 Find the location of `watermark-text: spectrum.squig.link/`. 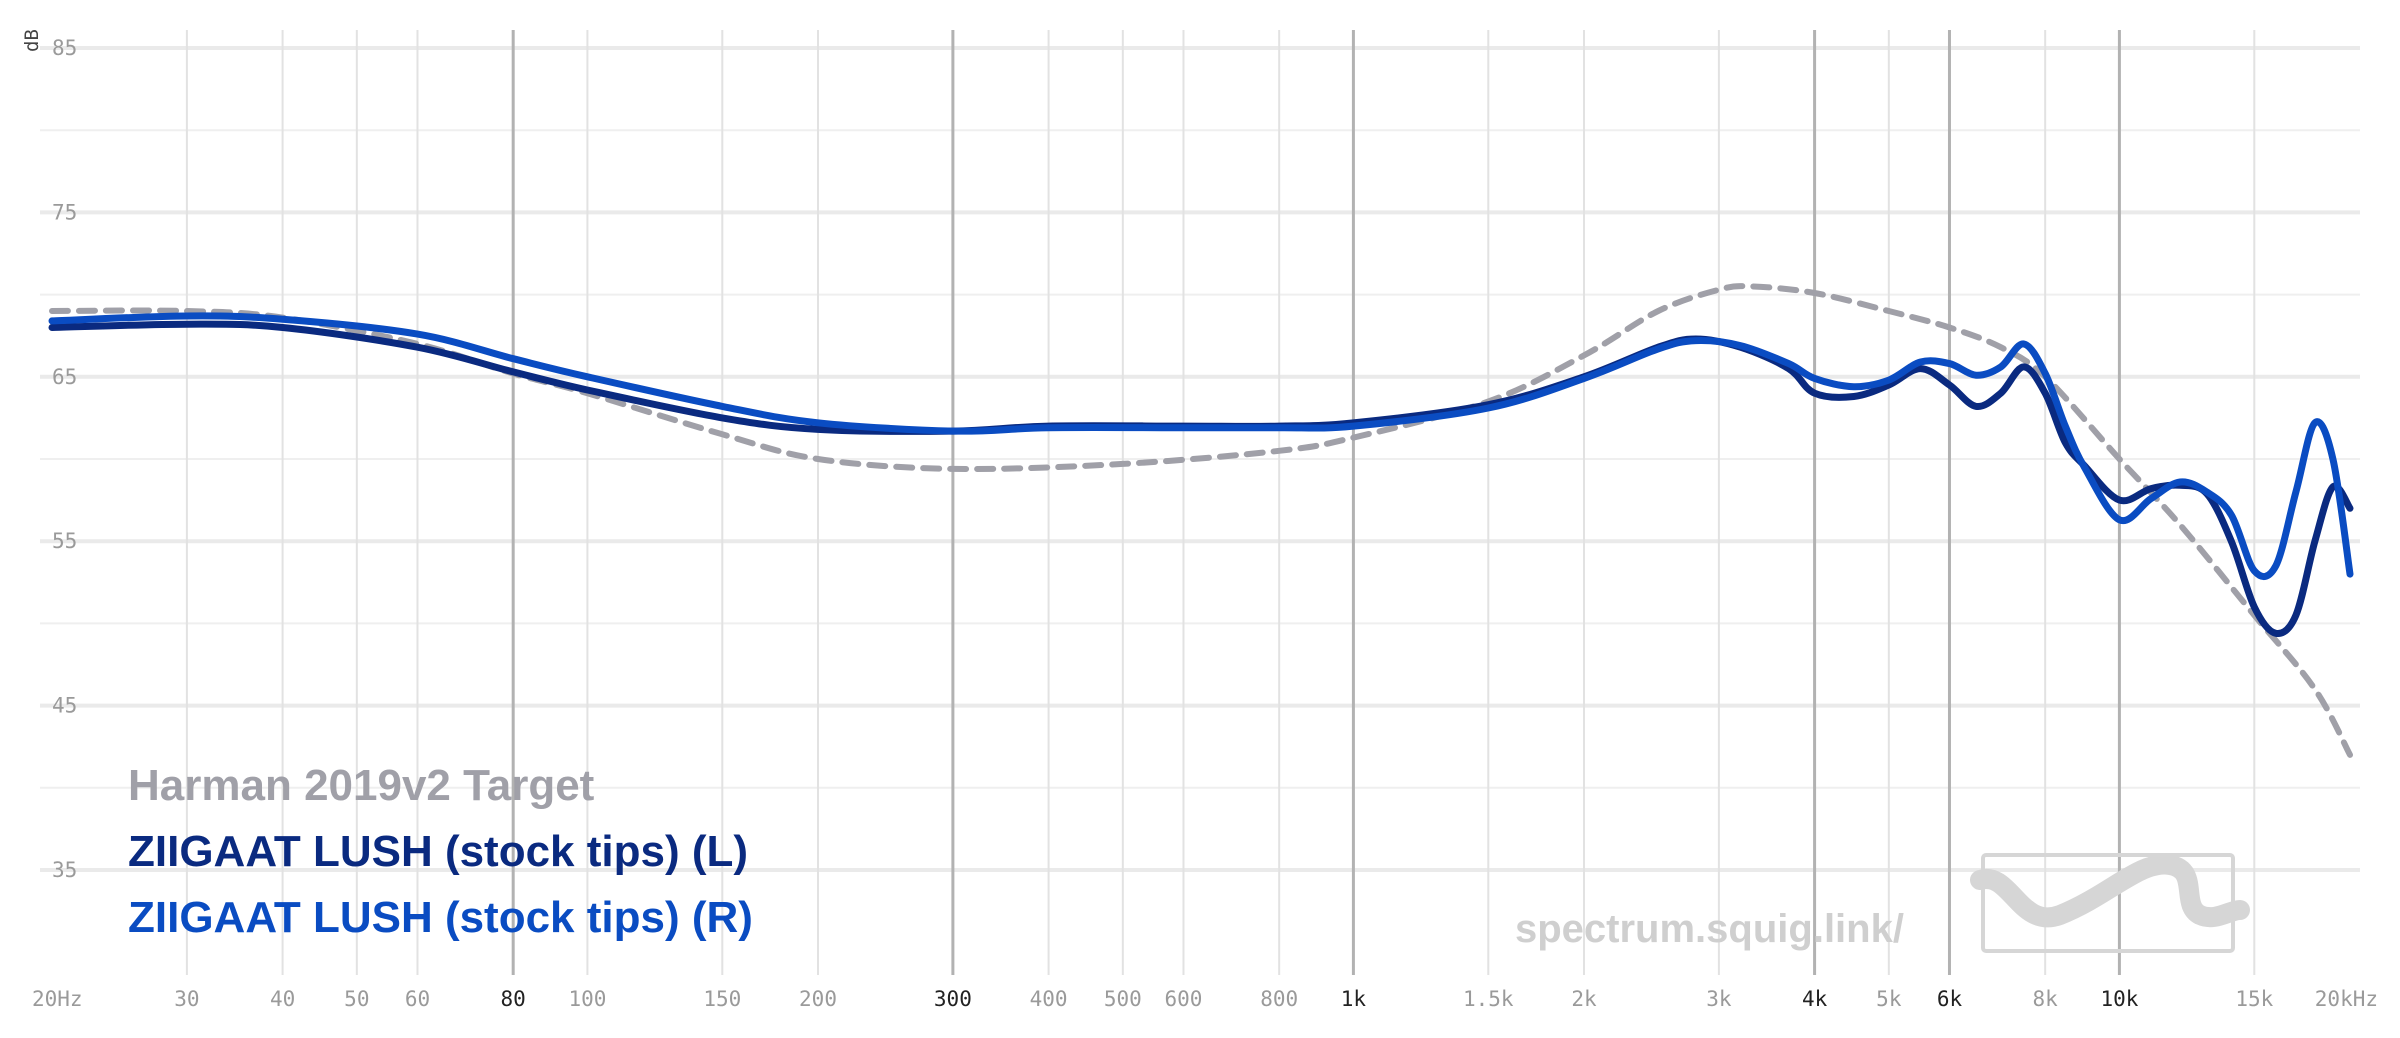

watermark-text: spectrum.squig.link/ is located at coordinates (1709, 929).